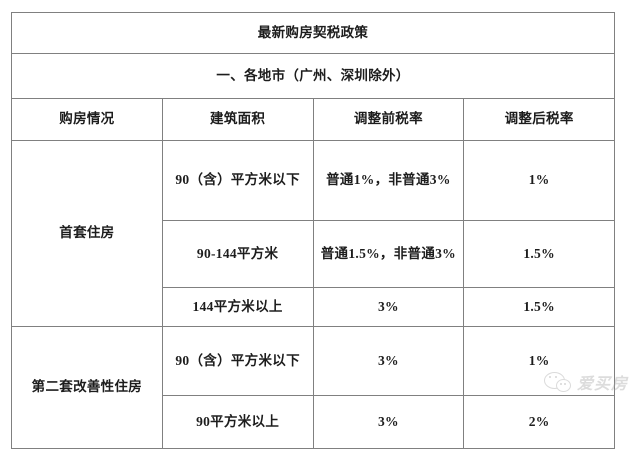 The height and width of the screenshot is (449, 640). What do you see at coordinates (237, 254) in the screenshot?
I see `area-cell: 90-144平方米` at bounding box center [237, 254].